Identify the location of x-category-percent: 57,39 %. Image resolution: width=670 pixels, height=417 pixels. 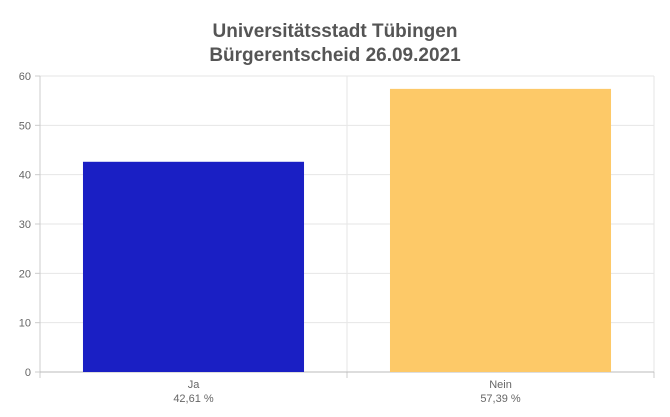
(500, 399).